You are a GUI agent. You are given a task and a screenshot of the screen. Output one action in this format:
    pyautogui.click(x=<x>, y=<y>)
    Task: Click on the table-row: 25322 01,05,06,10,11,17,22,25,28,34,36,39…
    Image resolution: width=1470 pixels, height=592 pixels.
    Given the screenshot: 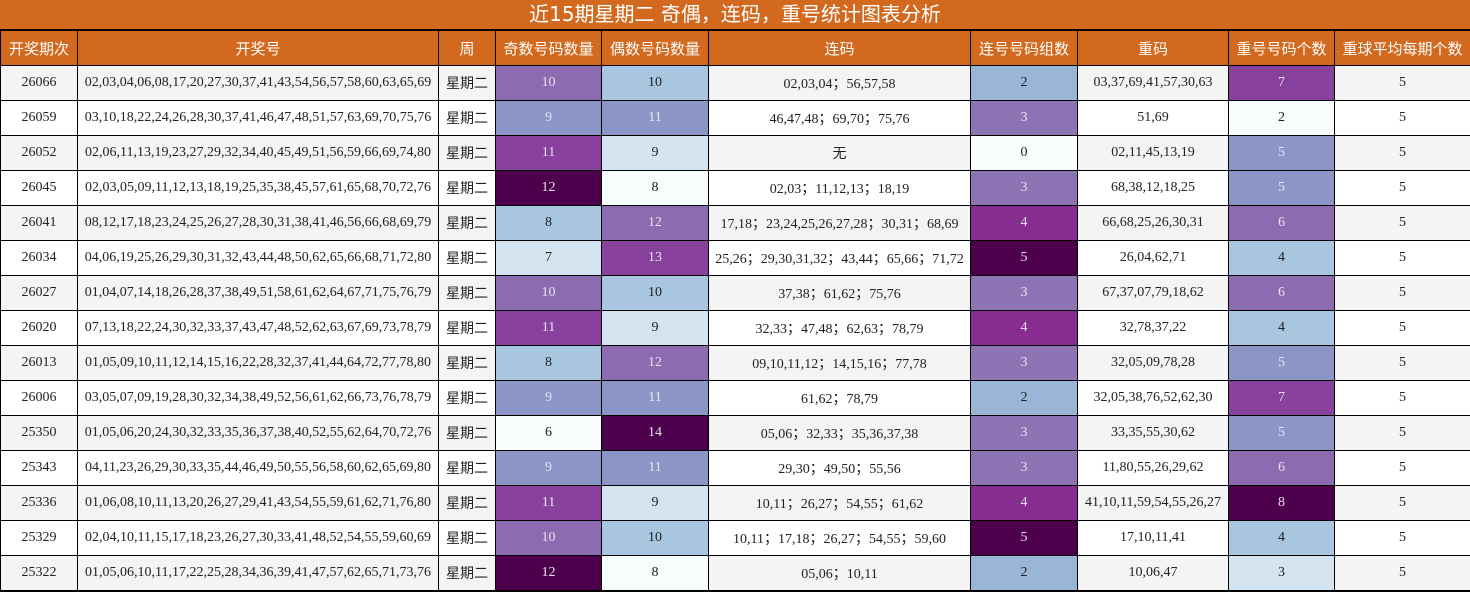 What is the action you would take?
    pyautogui.click(x=735, y=573)
    